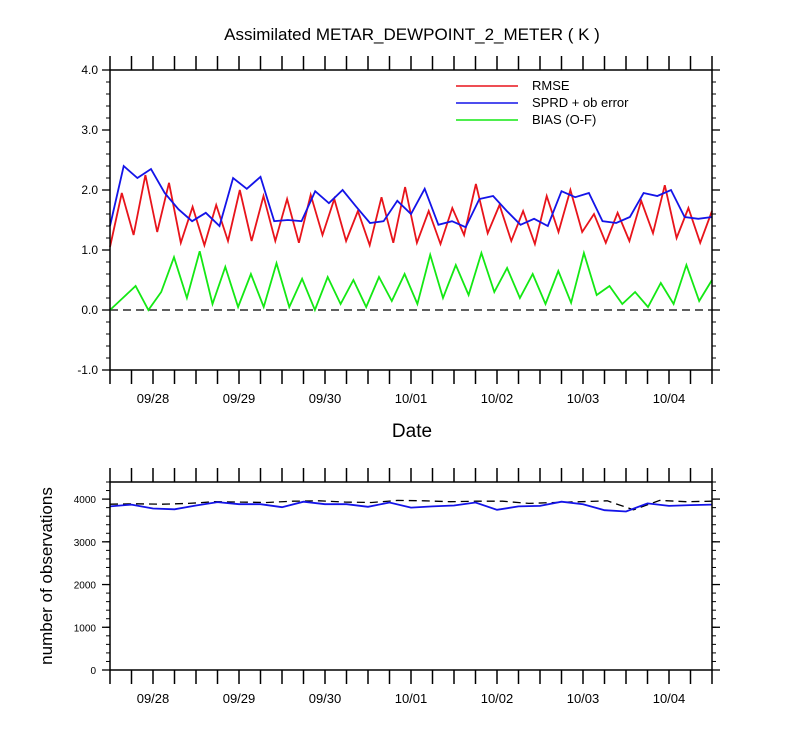  Describe the element at coordinates (85, 586) in the screenshot. I see `y-tick-label: 2000` at that location.